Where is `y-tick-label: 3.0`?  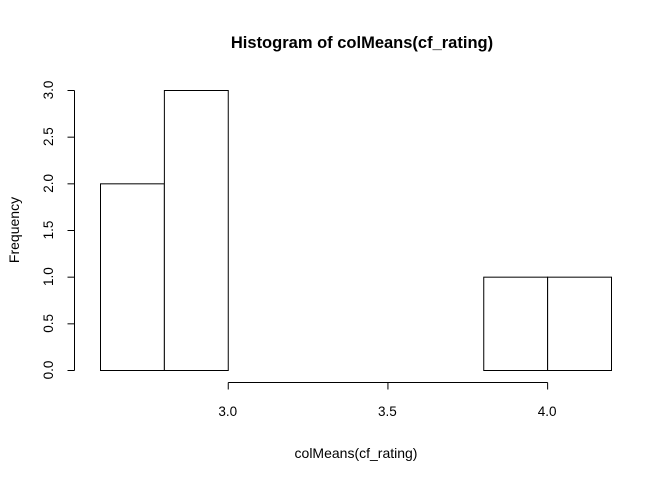 y-tick-label: 3.0 is located at coordinates (48, 90).